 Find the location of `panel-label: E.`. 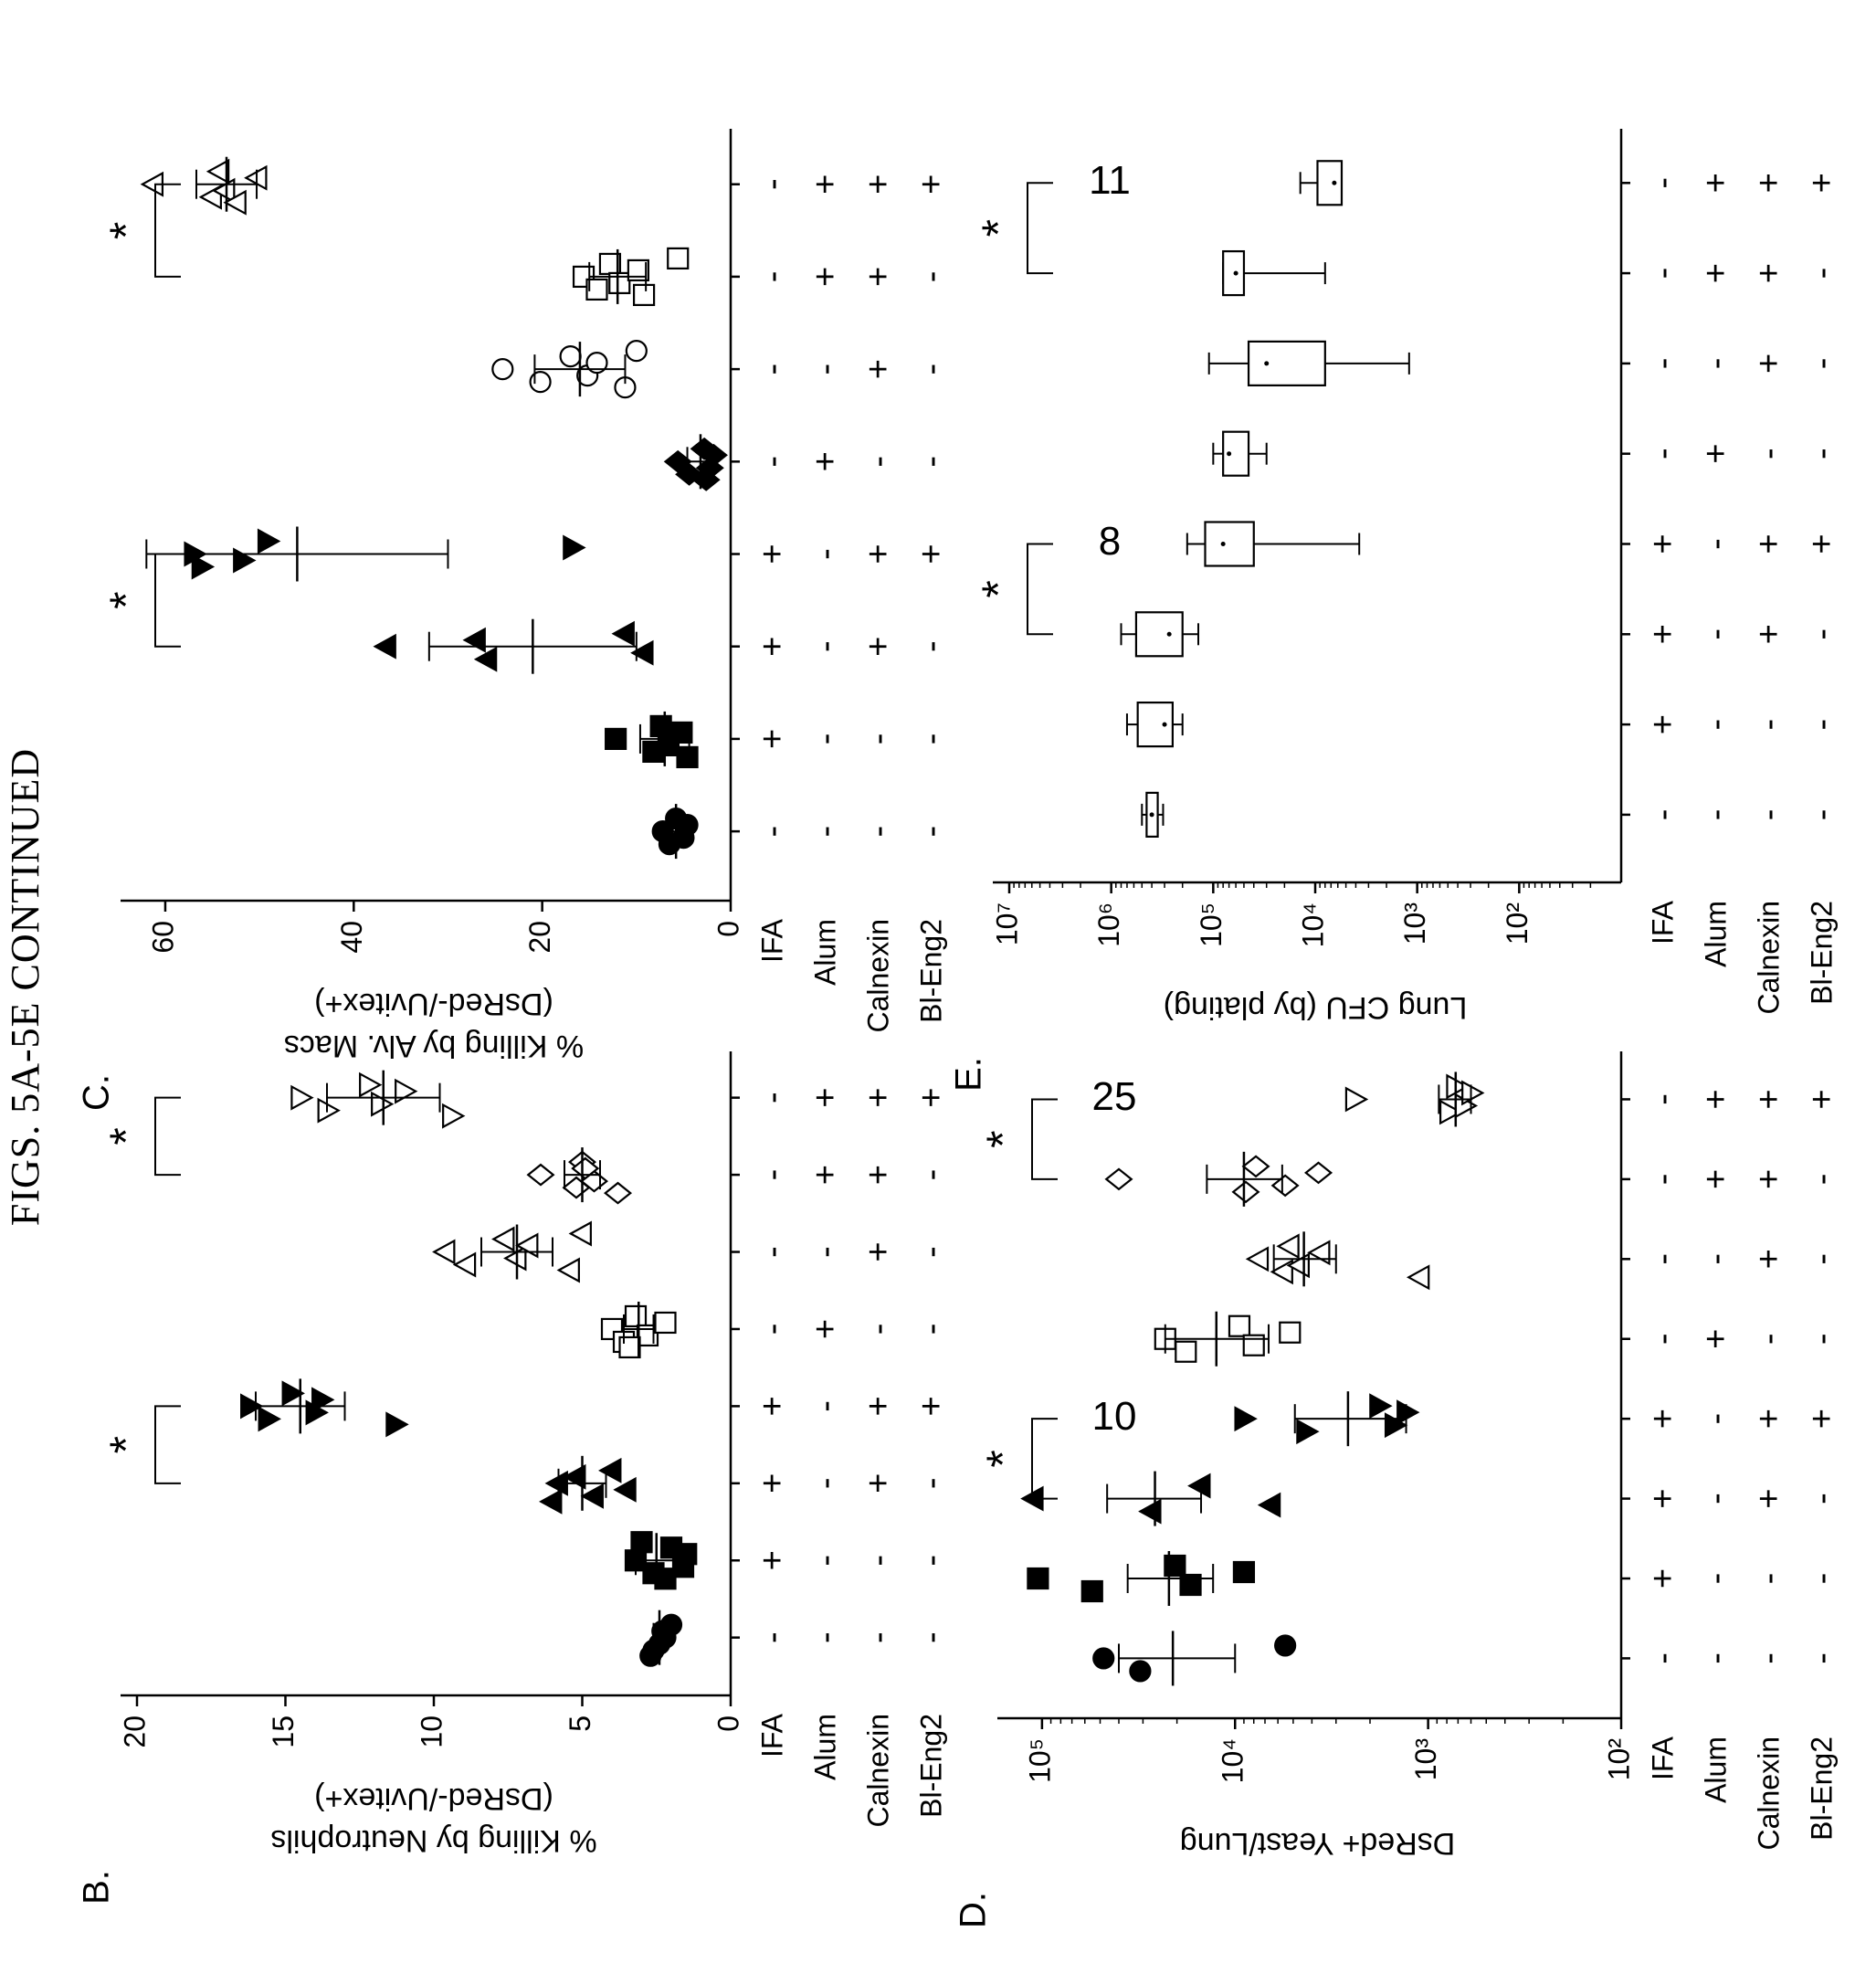

panel-label: E. is located at coordinates (969, 1074).